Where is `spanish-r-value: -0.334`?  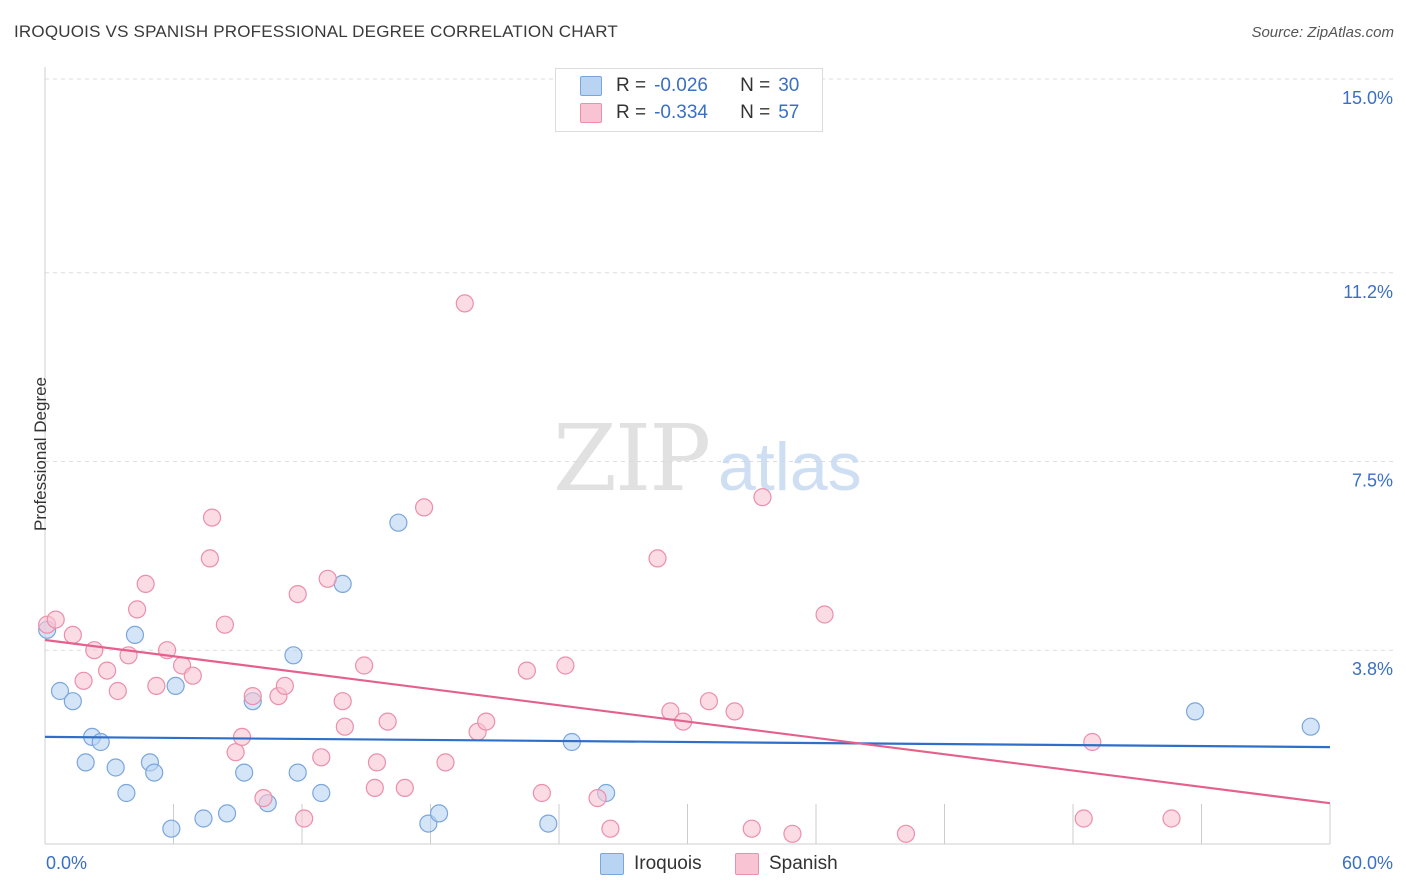 spanish-r-value: -0.334 is located at coordinates (681, 112).